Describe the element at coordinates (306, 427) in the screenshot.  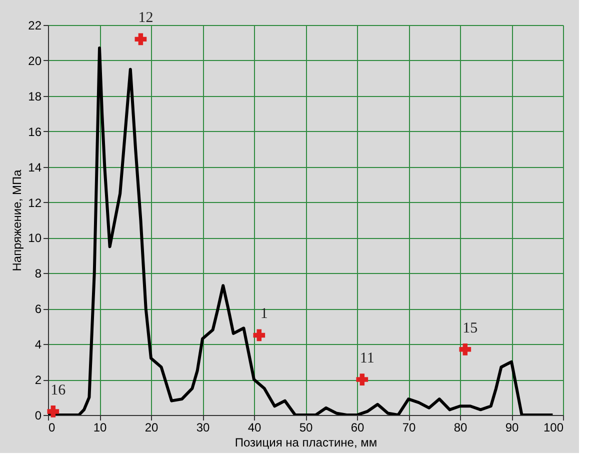
I see `x-tick-label: 50` at that location.